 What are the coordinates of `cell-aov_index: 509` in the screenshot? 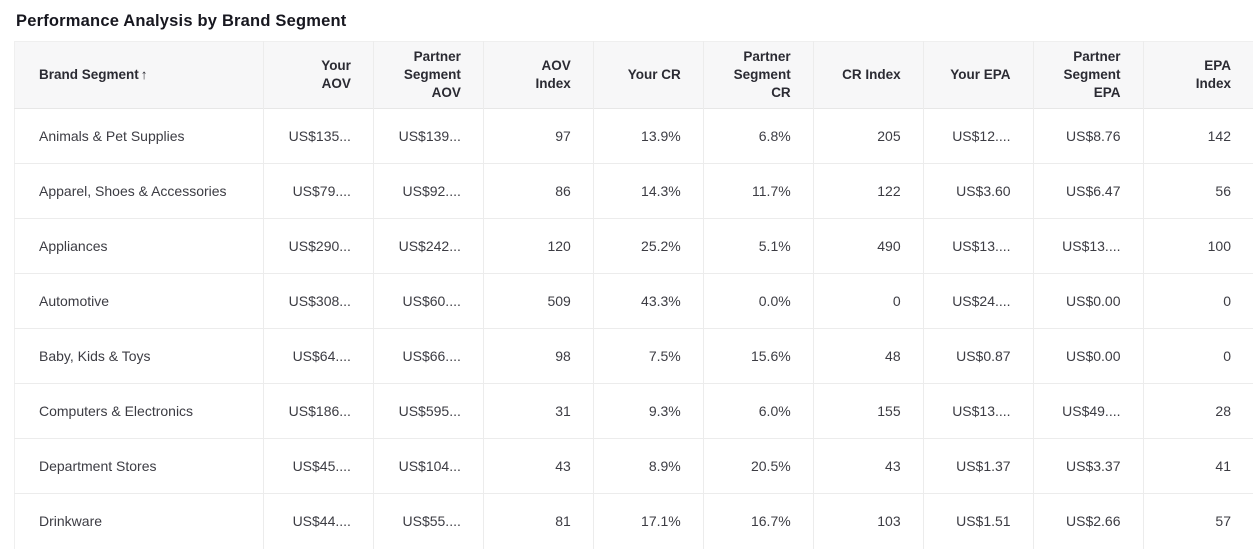 It's located at (538, 301).